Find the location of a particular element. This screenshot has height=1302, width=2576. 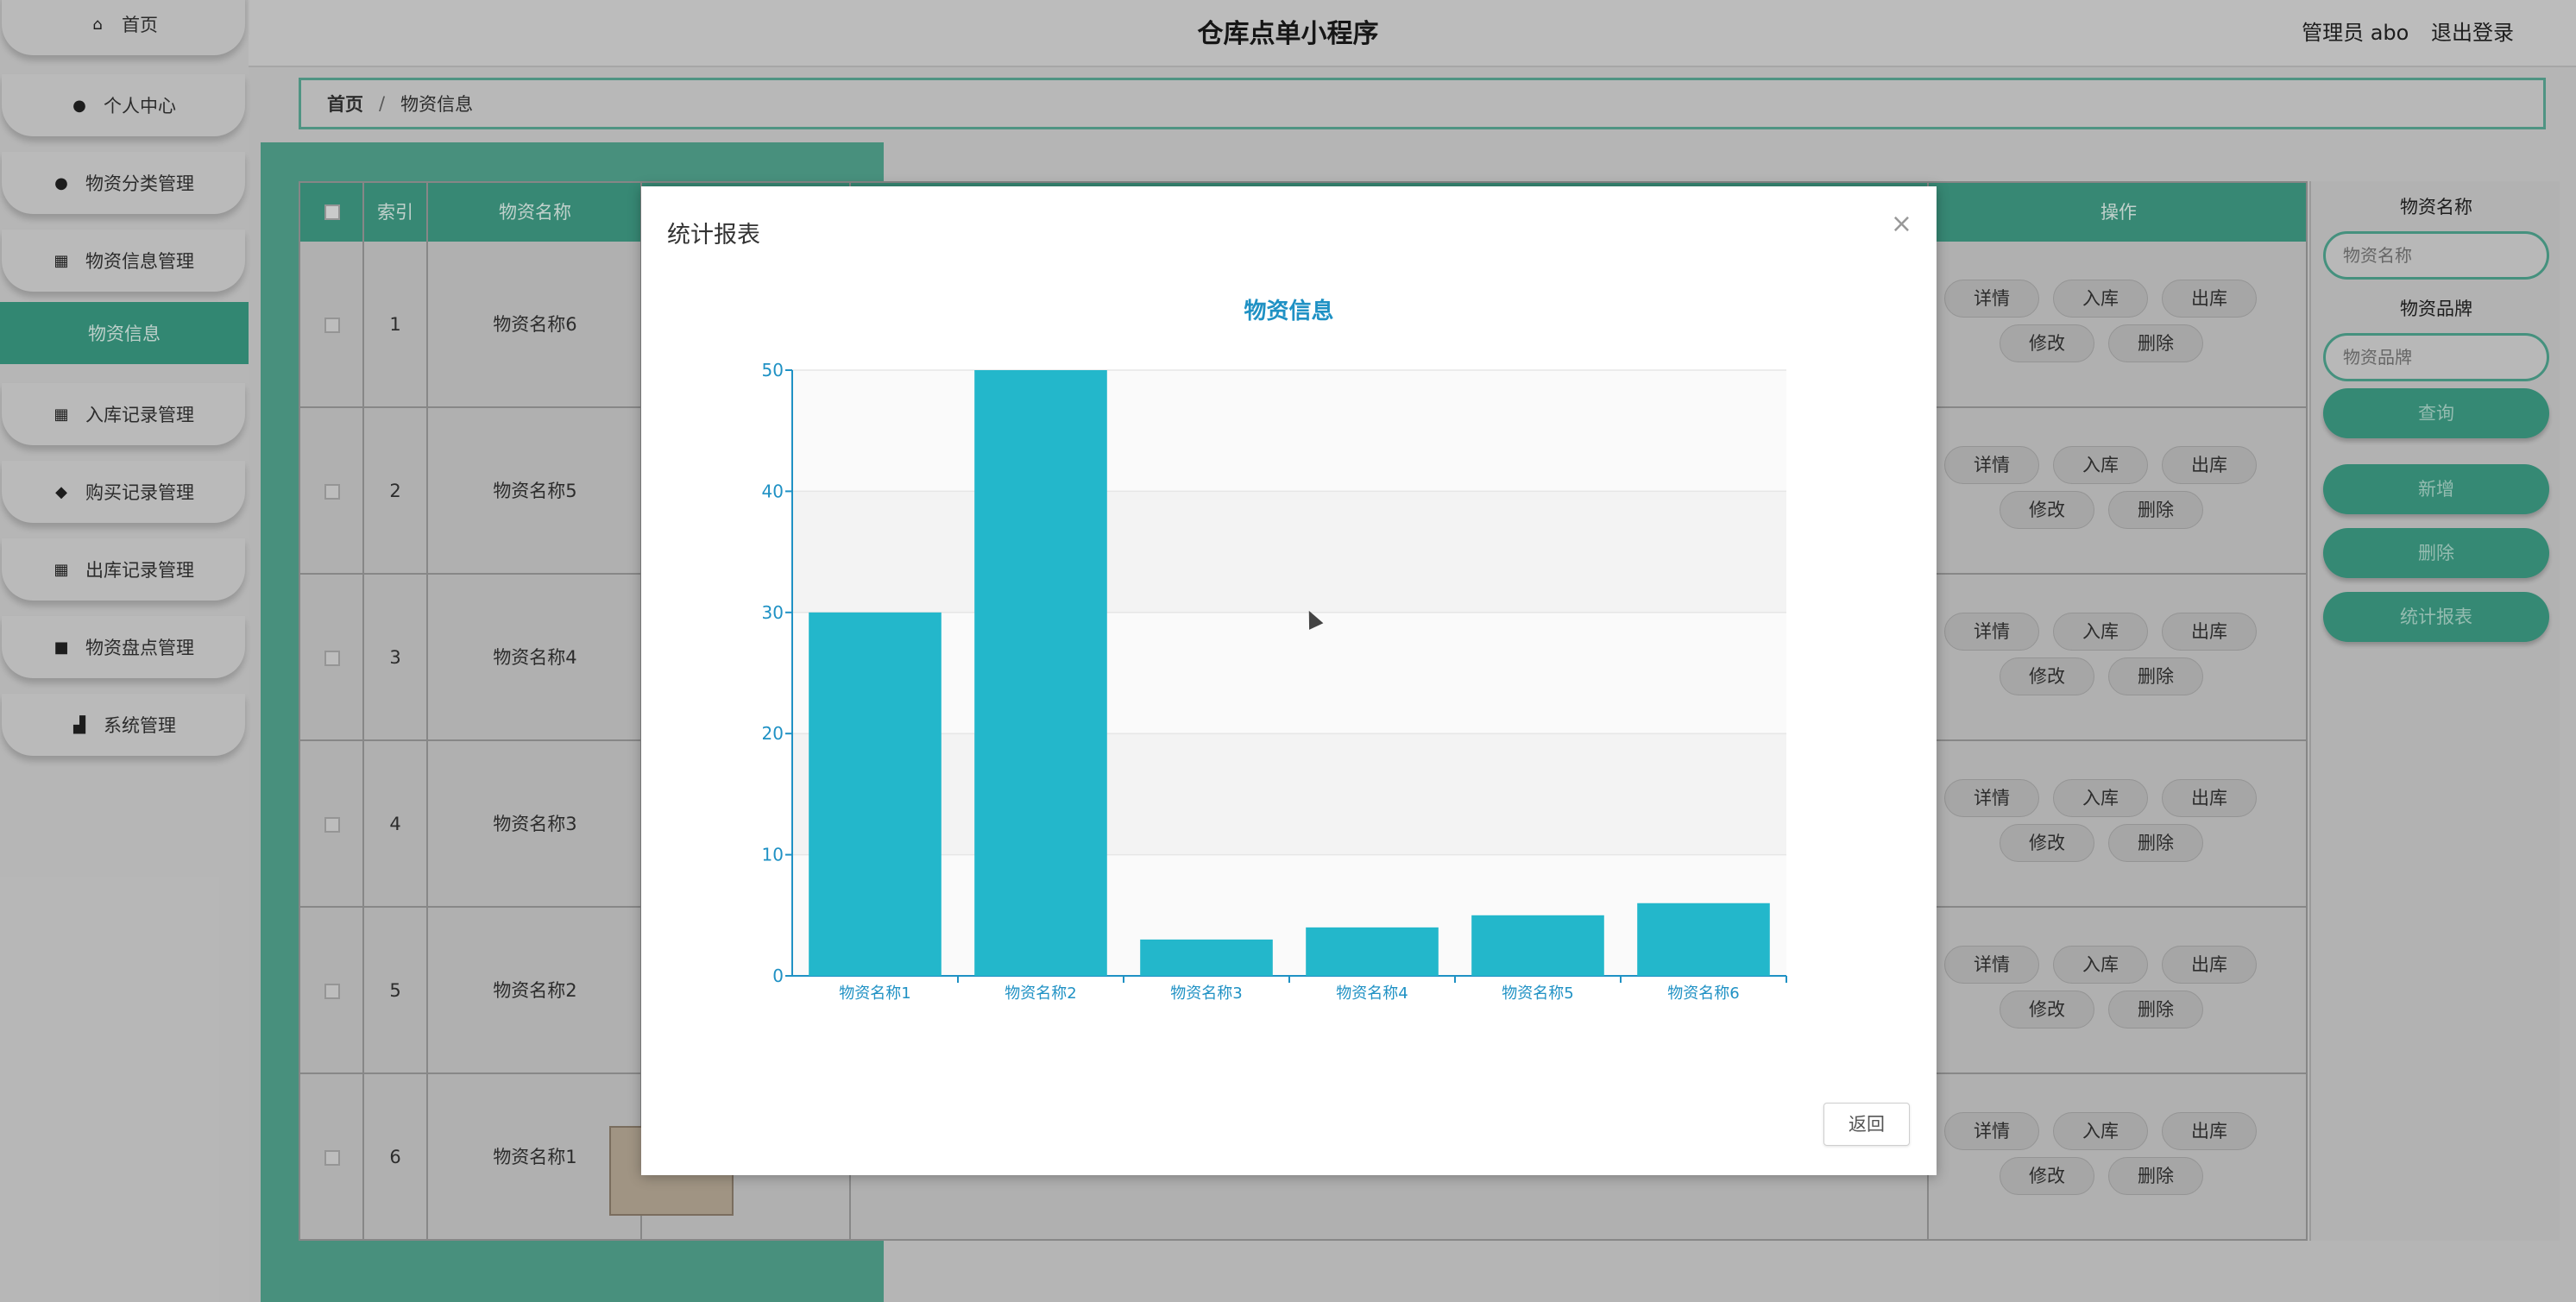

sidebar-item-home: ⌂ 首页 is located at coordinates (123, 27).